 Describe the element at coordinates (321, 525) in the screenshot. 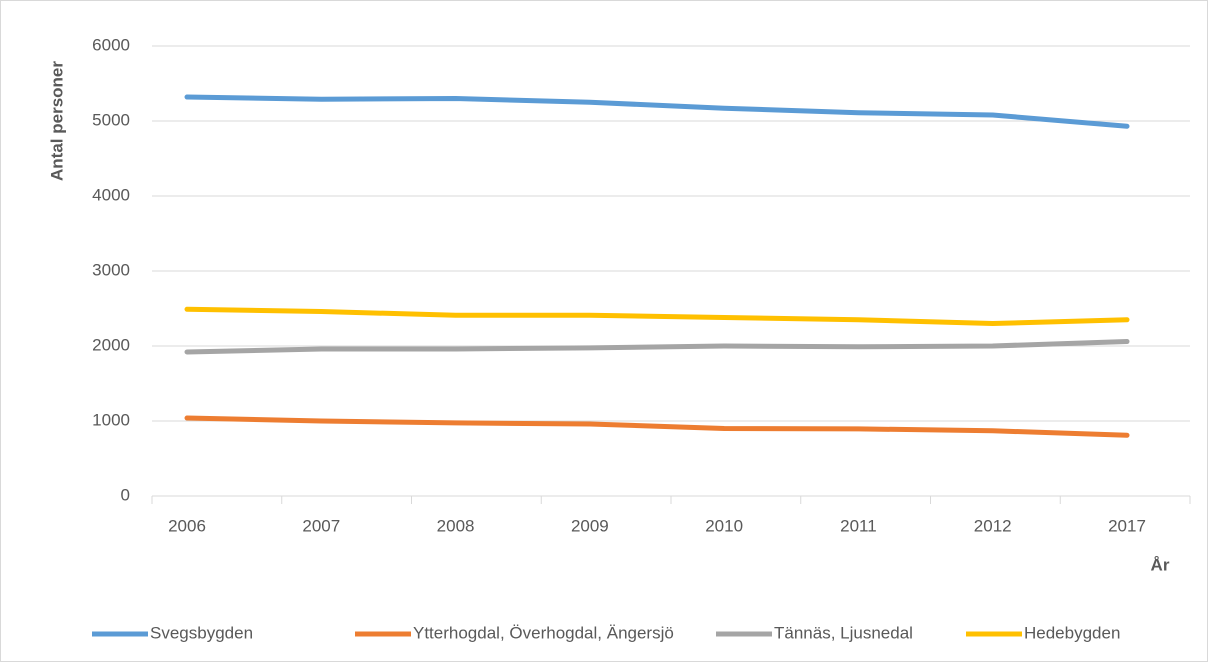

I see `x-tick-label: 2007` at that location.